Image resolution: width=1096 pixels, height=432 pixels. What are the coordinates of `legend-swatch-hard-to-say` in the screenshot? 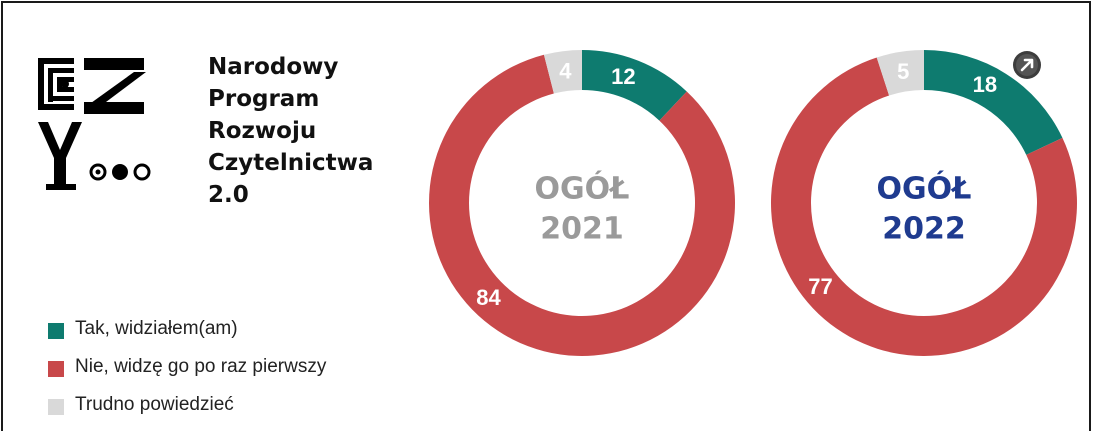 It's located at (56, 407).